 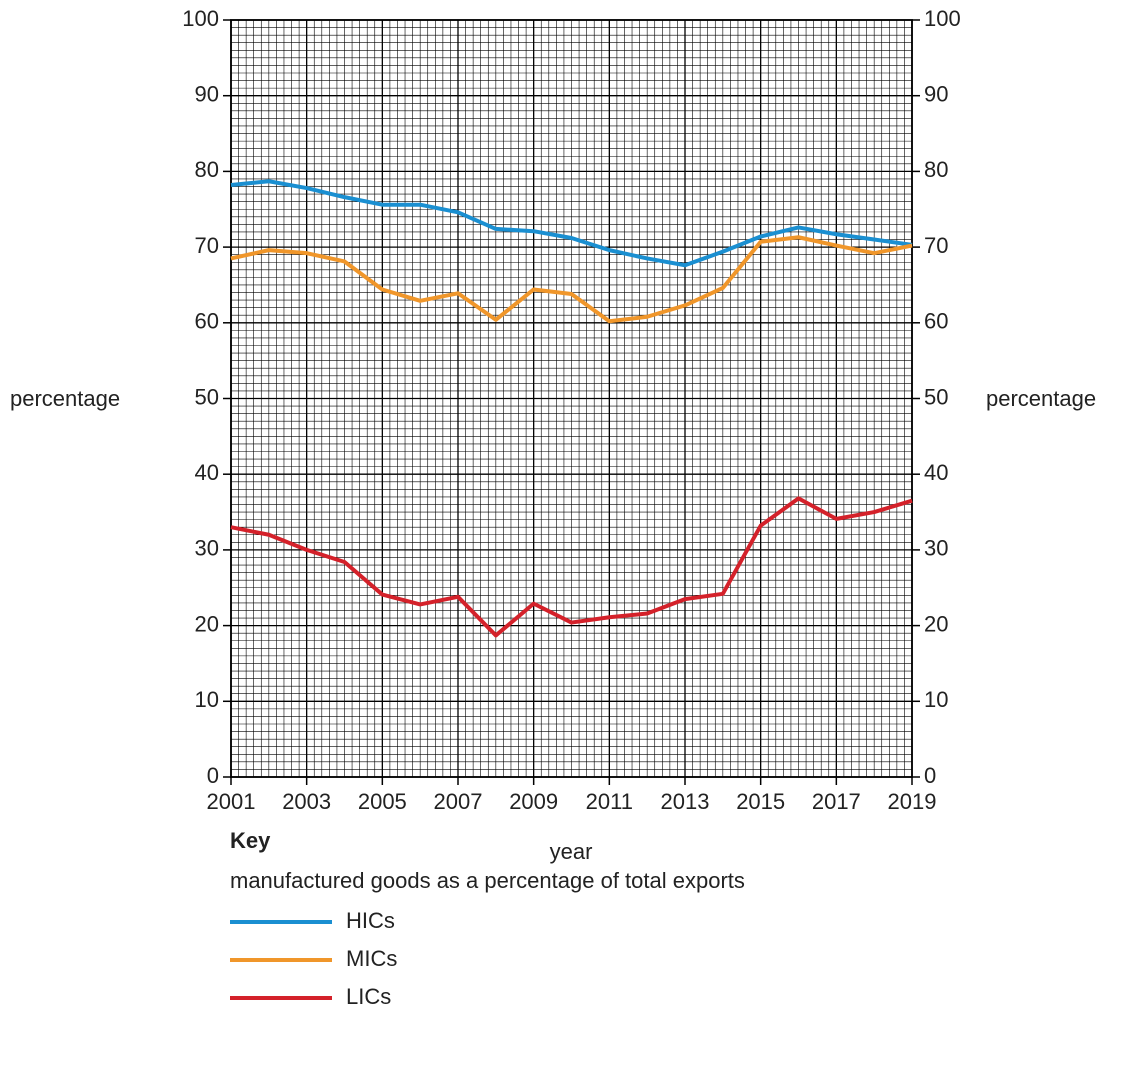 I want to click on y-tick-label: 90, so click(x=207, y=94).